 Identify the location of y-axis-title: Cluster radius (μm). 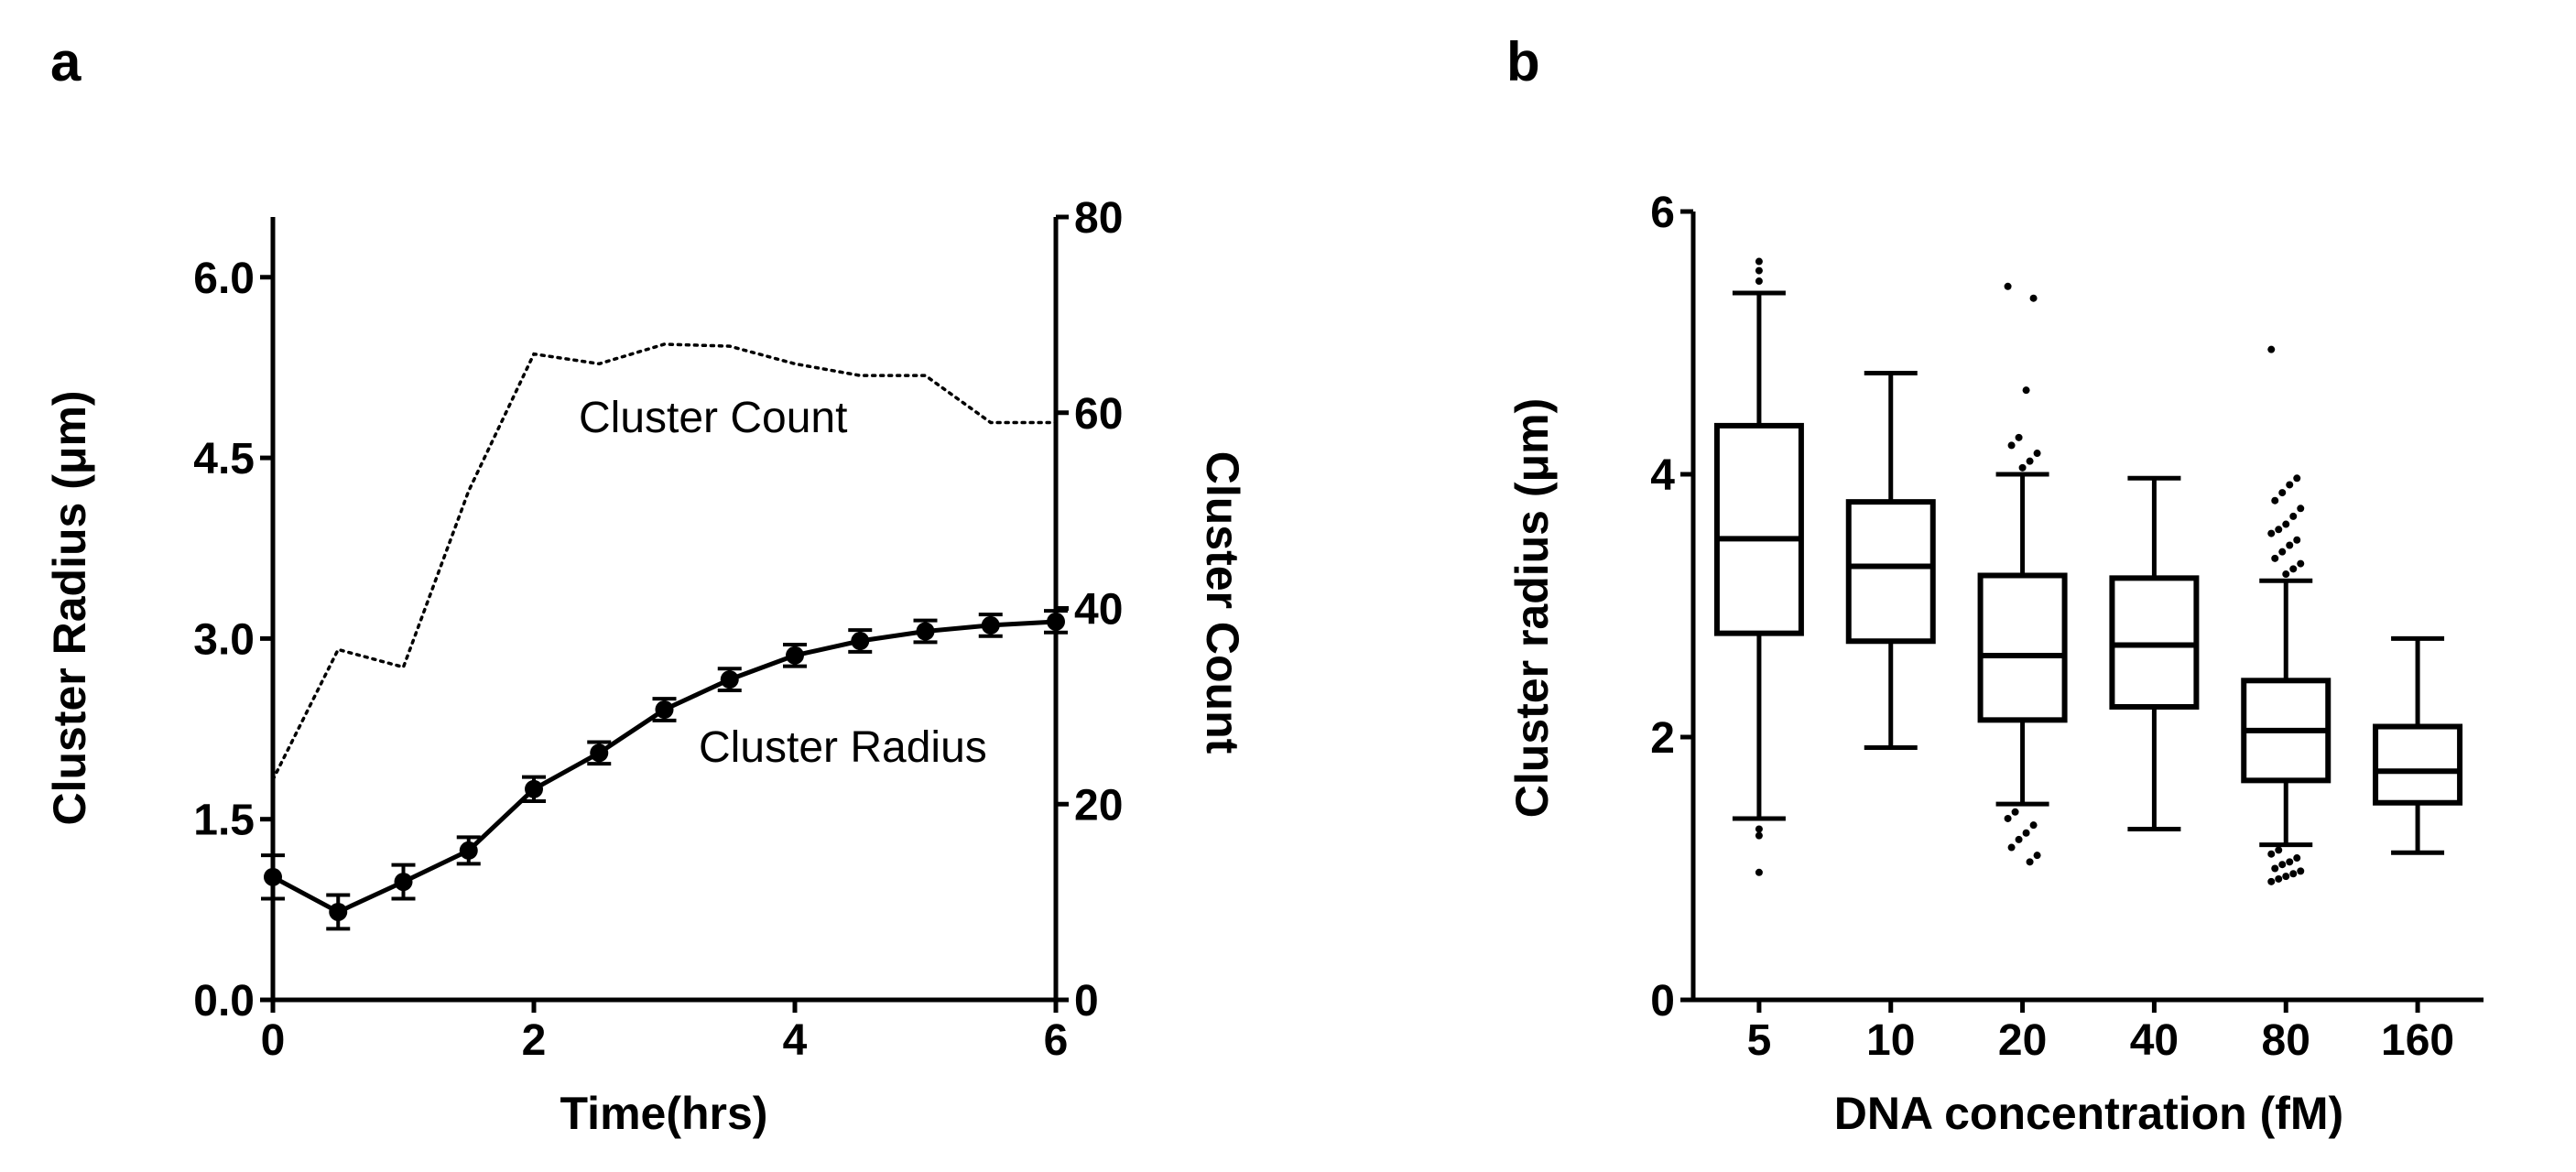
(1532, 608).